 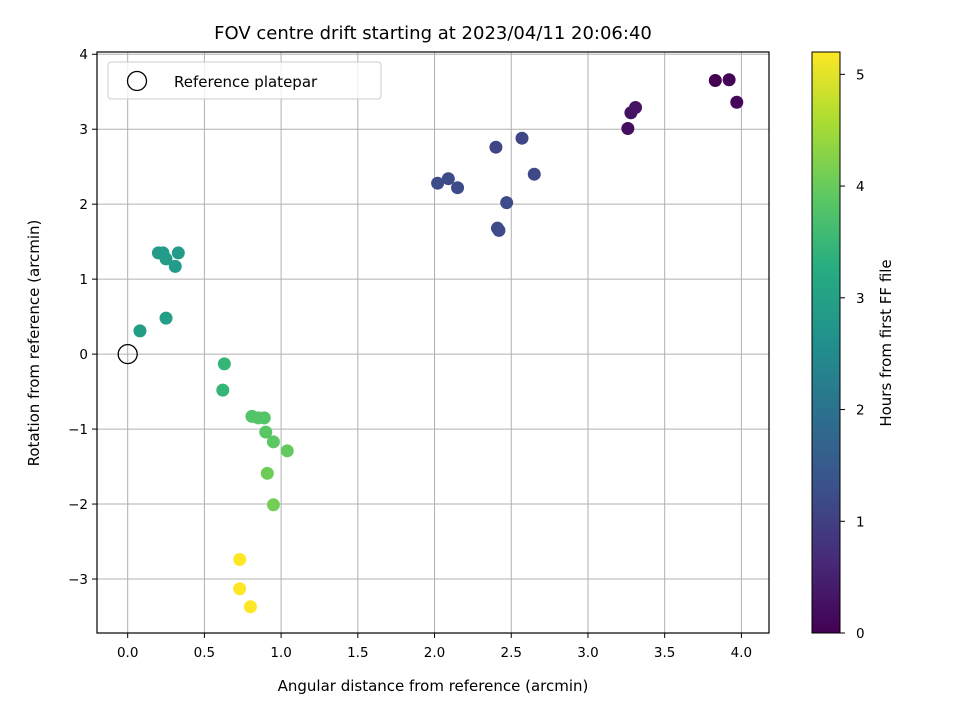 What do you see at coordinates (886, 342) in the screenshot?
I see `colorbar-label: Hours from first FF file` at bounding box center [886, 342].